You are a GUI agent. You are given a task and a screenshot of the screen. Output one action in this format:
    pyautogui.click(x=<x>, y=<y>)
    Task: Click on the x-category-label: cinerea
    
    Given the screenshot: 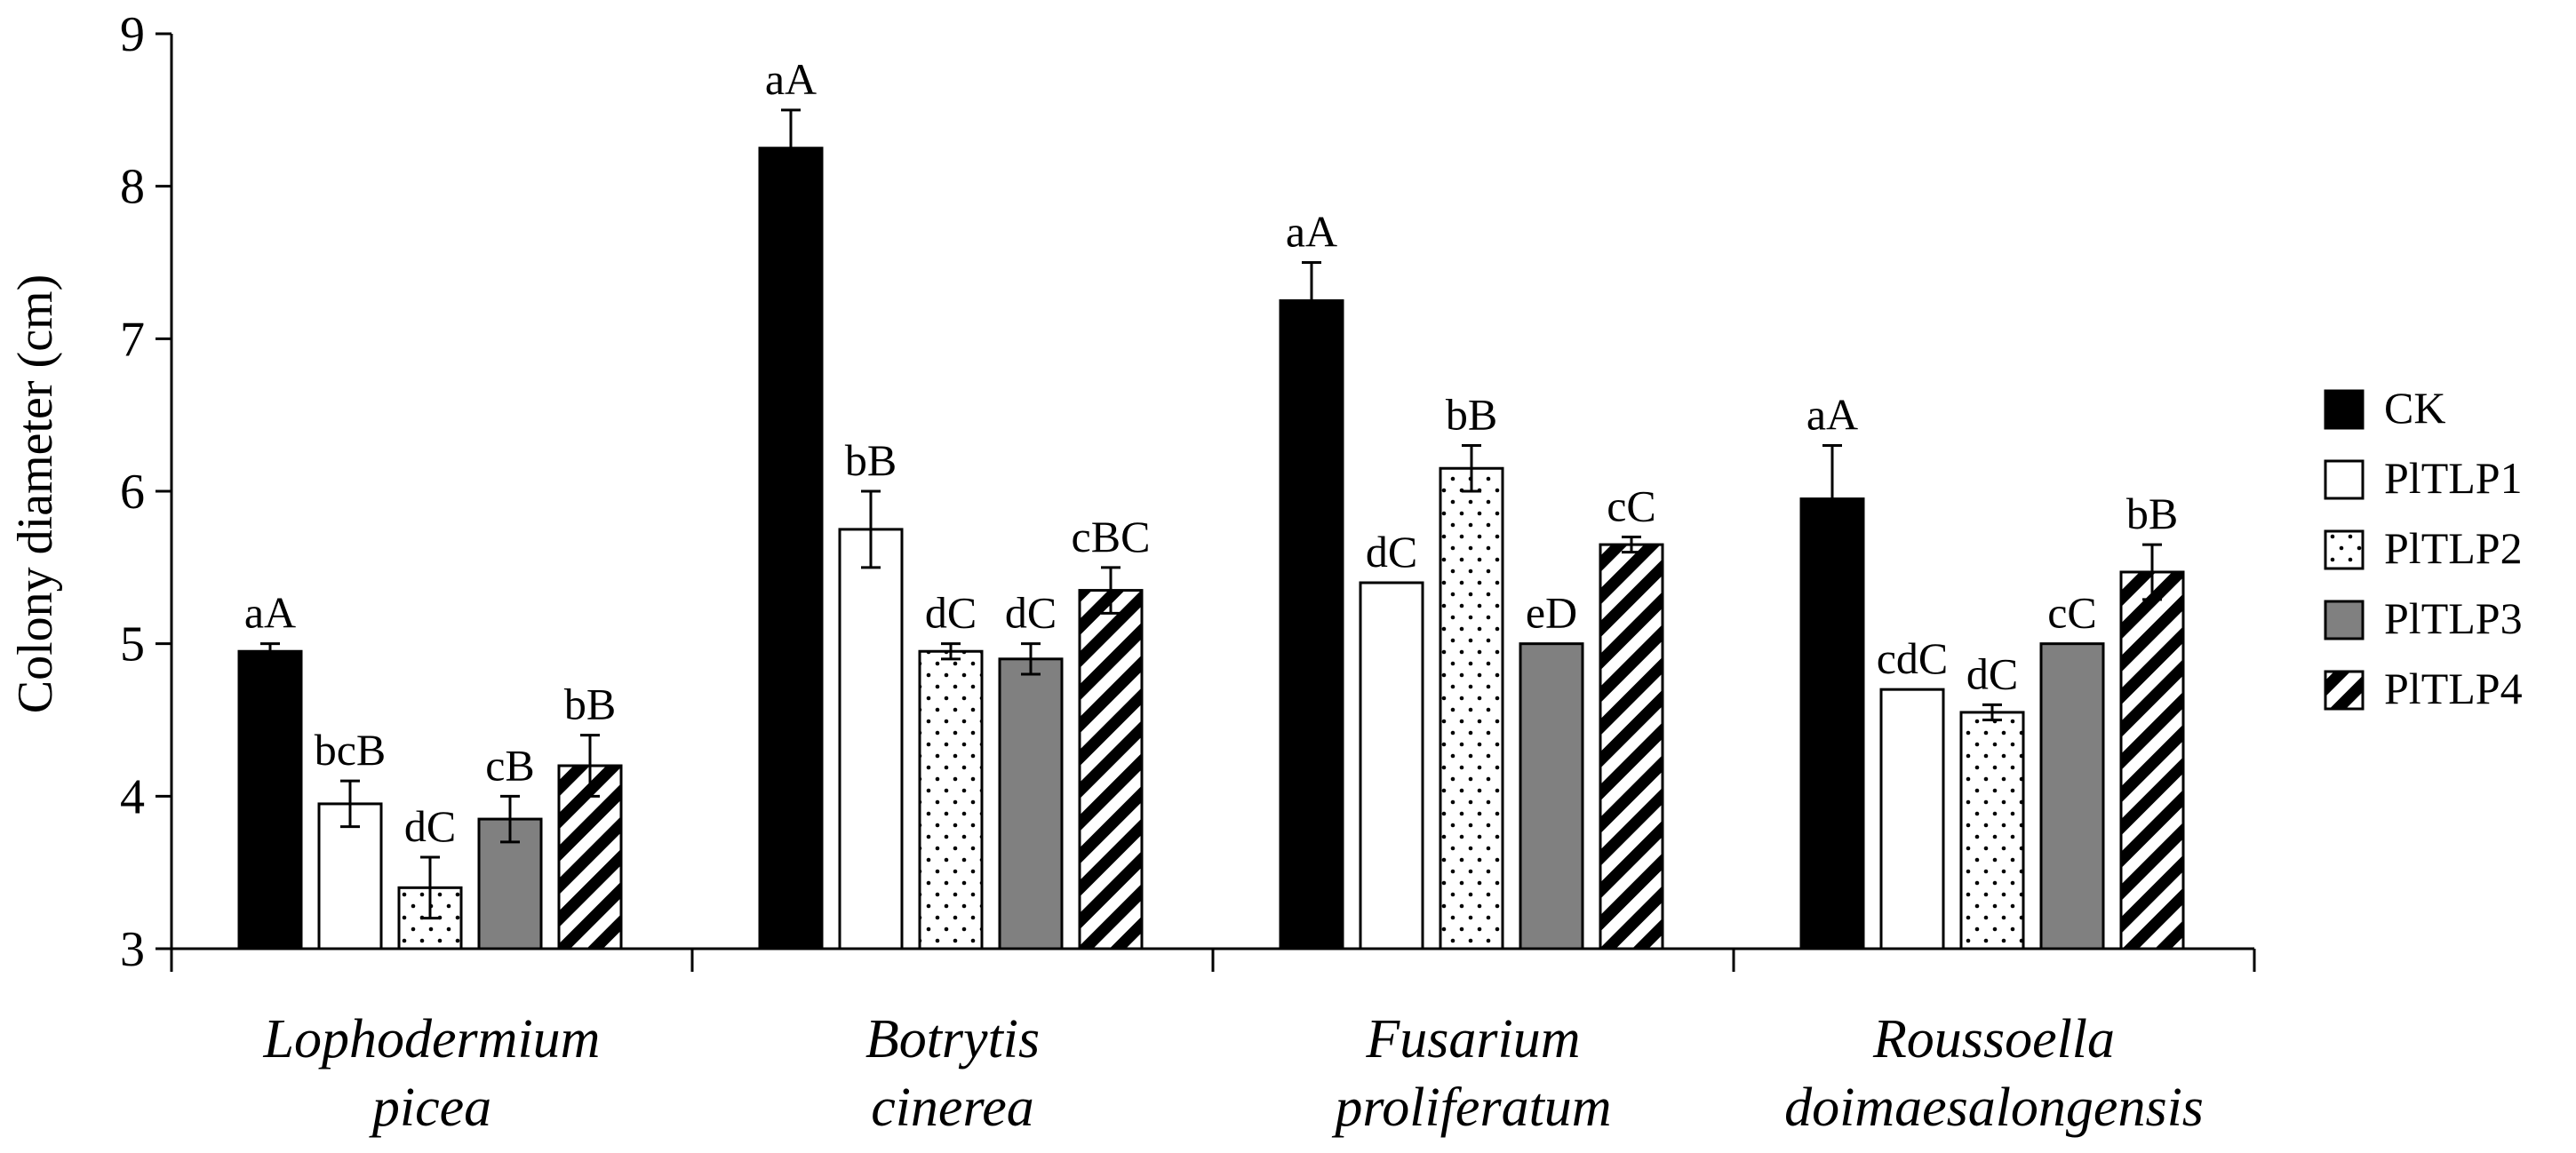 What is the action you would take?
    pyautogui.click(x=953, y=1107)
    